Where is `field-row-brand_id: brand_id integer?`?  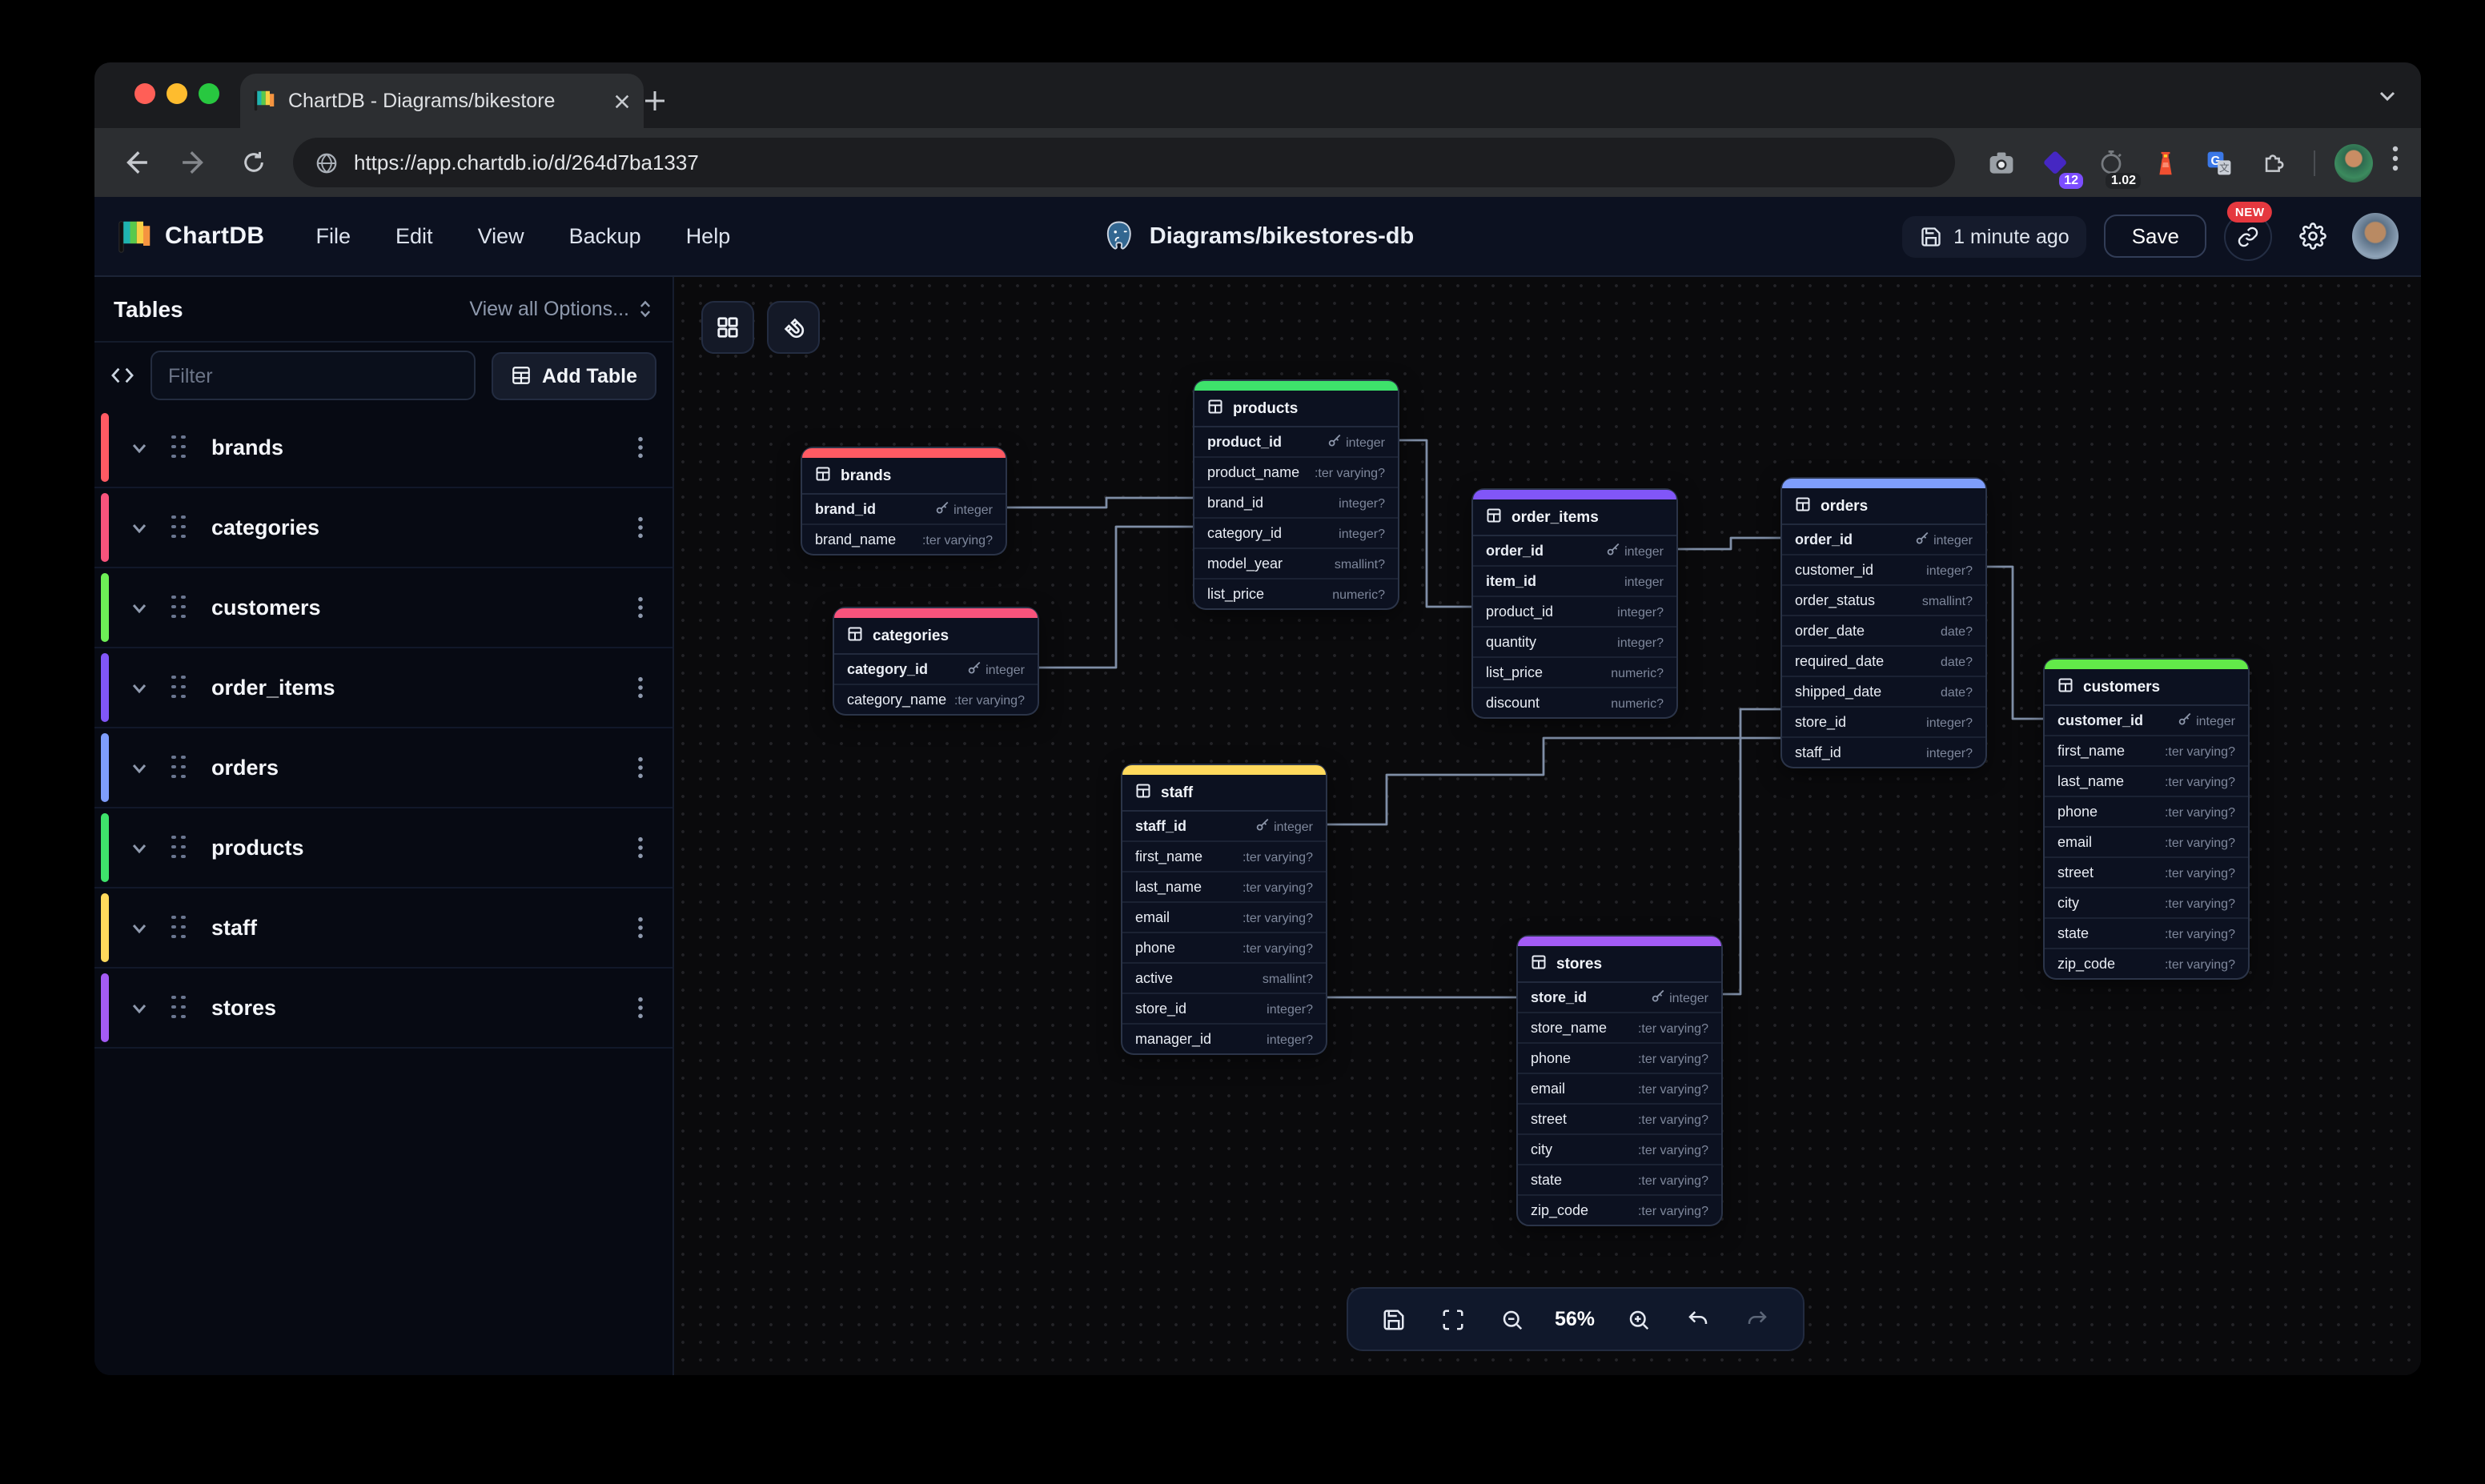 field-row-brand_id: brand_id integer? is located at coordinates (1296, 503).